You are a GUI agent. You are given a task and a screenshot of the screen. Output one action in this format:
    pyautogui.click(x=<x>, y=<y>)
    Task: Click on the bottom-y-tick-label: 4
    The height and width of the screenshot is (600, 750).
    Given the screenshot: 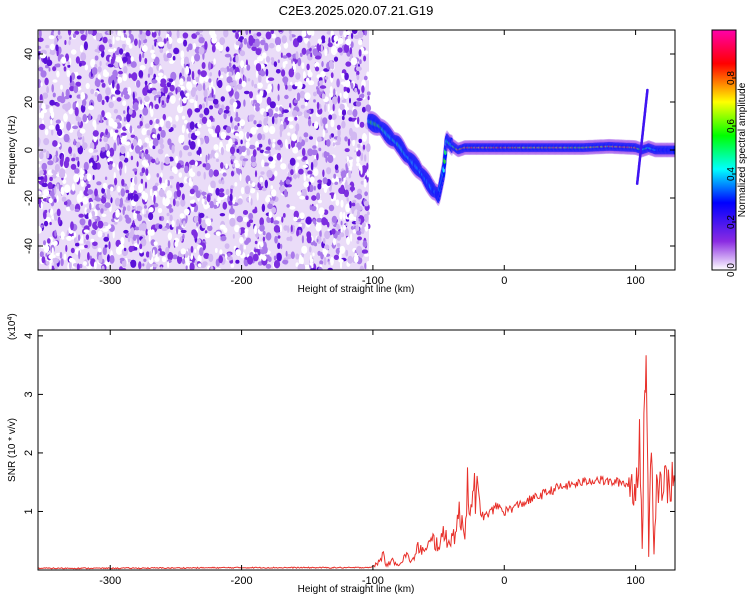 What is the action you would take?
    pyautogui.click(x=29, y=336)
    